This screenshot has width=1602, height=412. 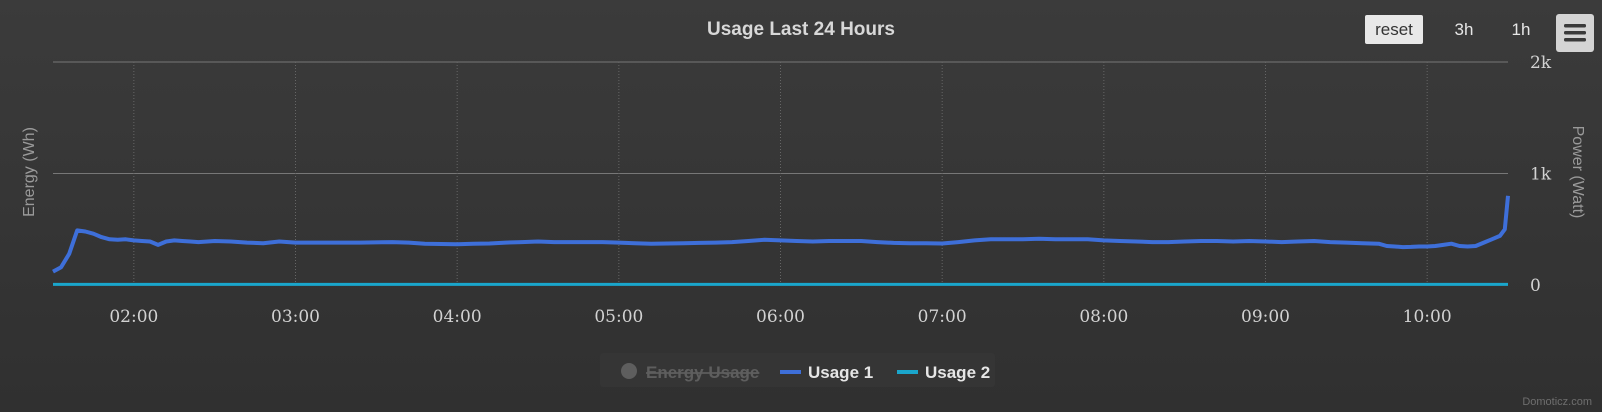 I want to click on x-tick-label: 06:00, so click(x=780, y=317).